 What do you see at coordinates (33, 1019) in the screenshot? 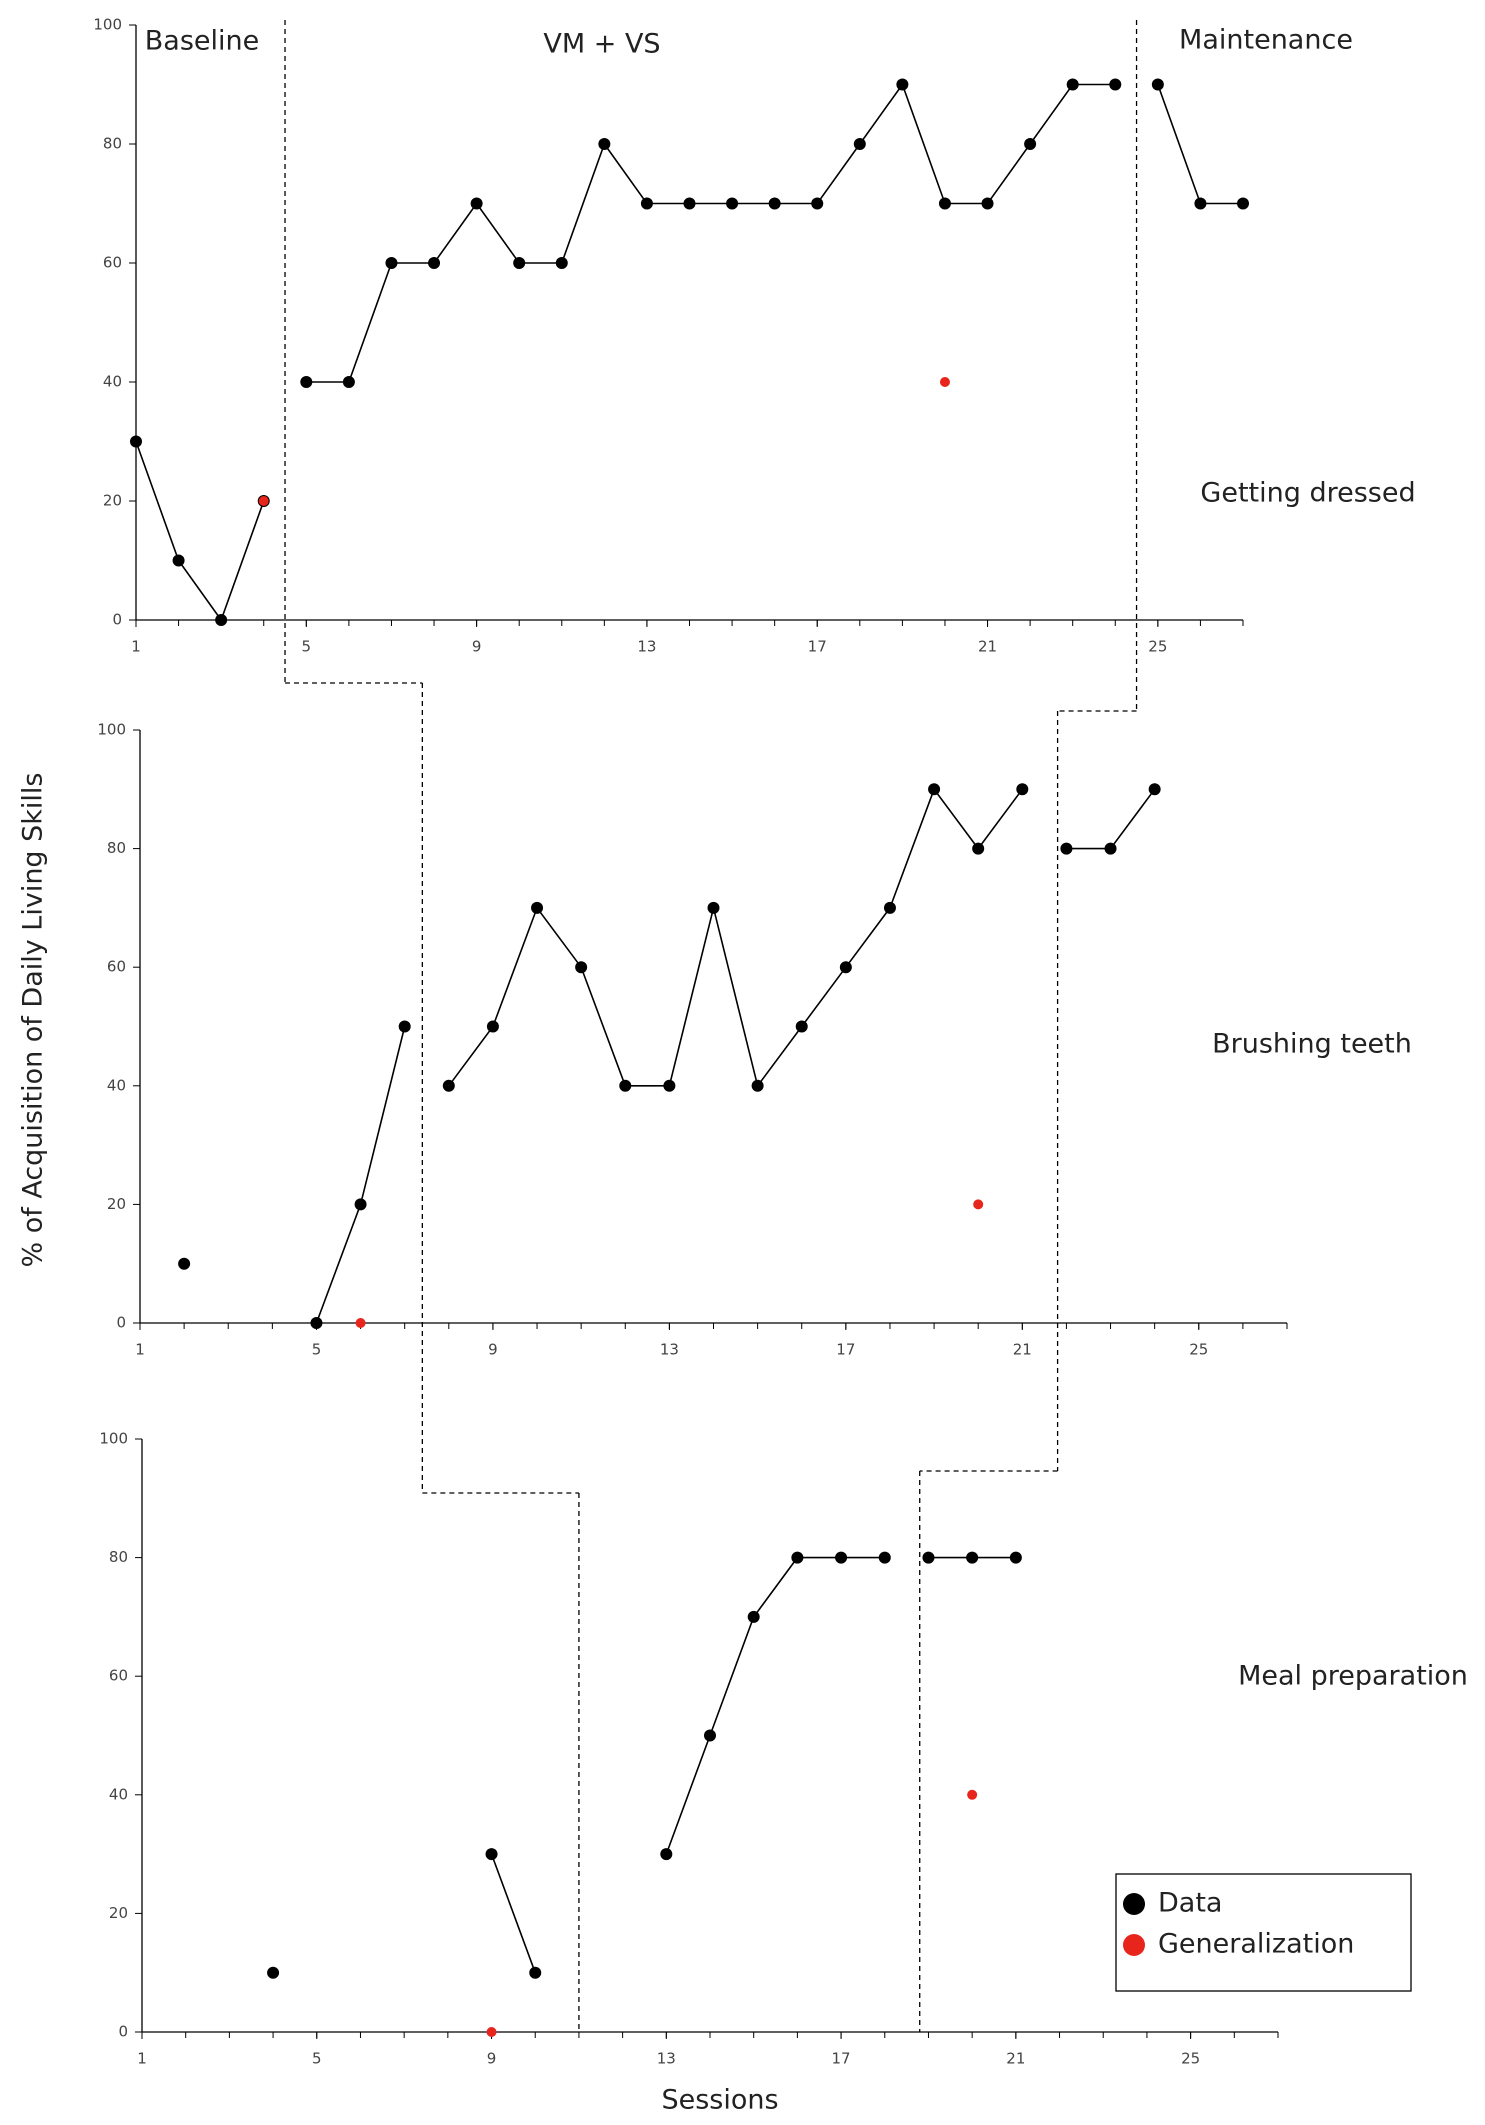
I see `y-axis-label: % of Acquisition of Daily Living Skills` at bounding box center [33, 1019].